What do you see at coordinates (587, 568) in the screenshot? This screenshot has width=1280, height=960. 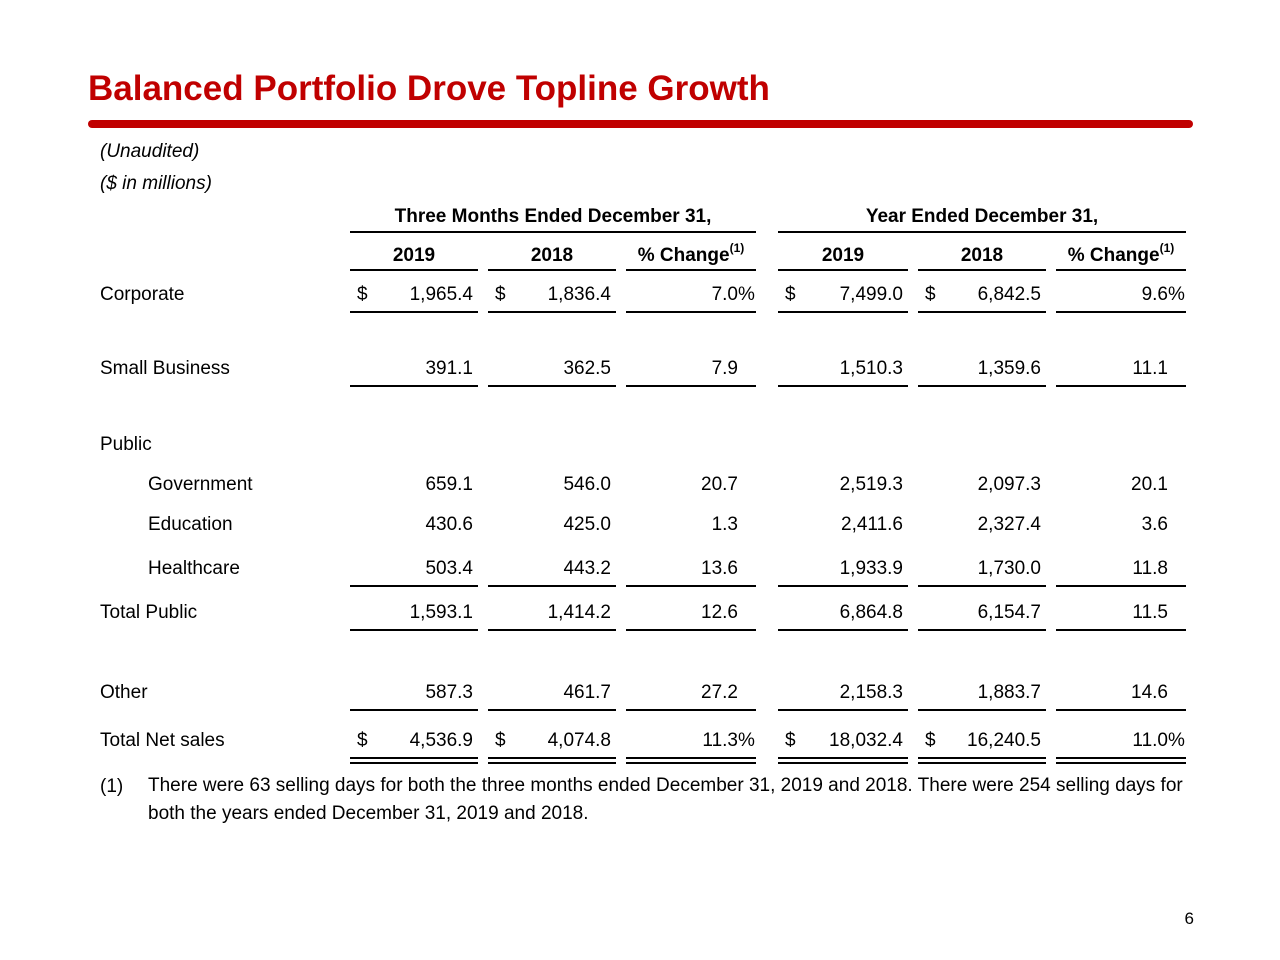 I see `cell-value: 443.2` at bounding box center [587, 568].